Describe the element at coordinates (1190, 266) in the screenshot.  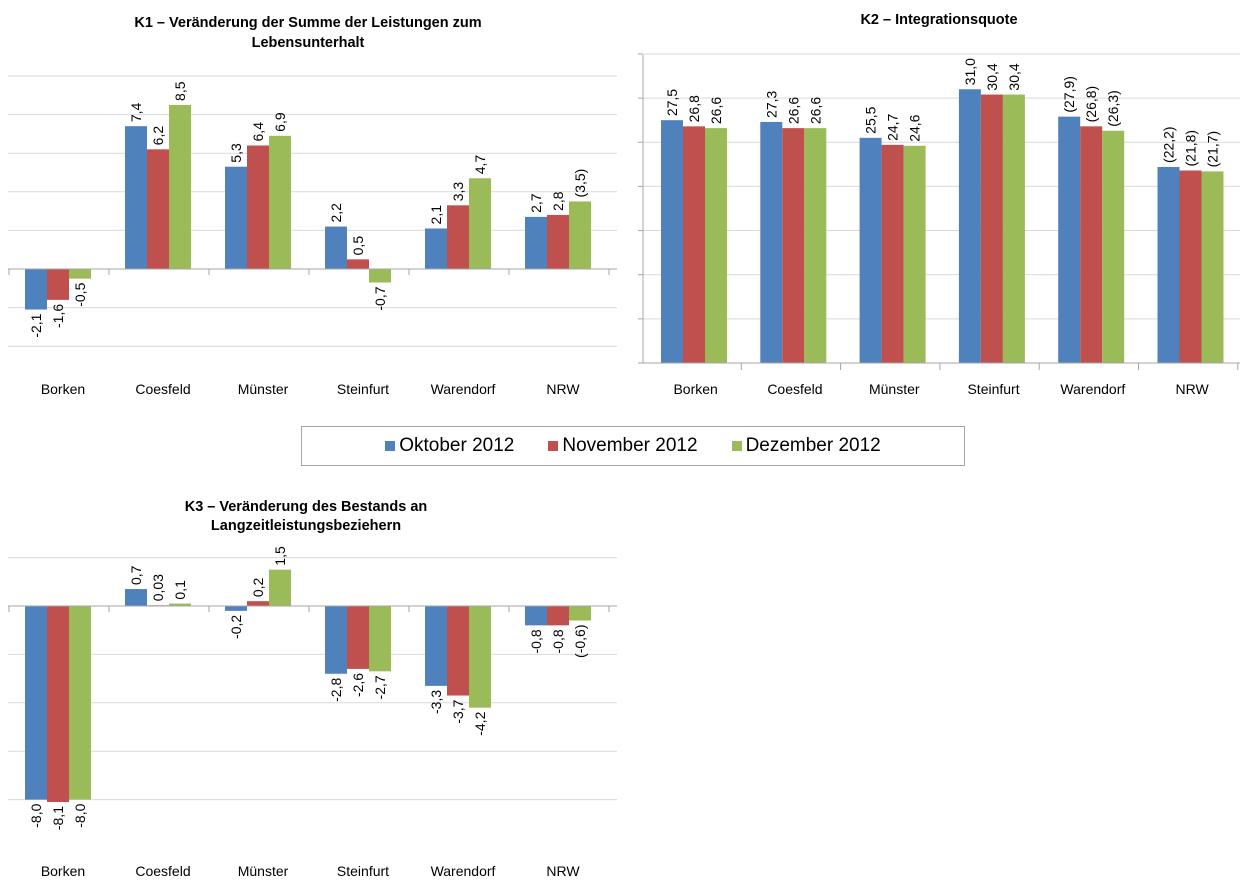
I see `k2-bar-nrw-november-2012` at that location.